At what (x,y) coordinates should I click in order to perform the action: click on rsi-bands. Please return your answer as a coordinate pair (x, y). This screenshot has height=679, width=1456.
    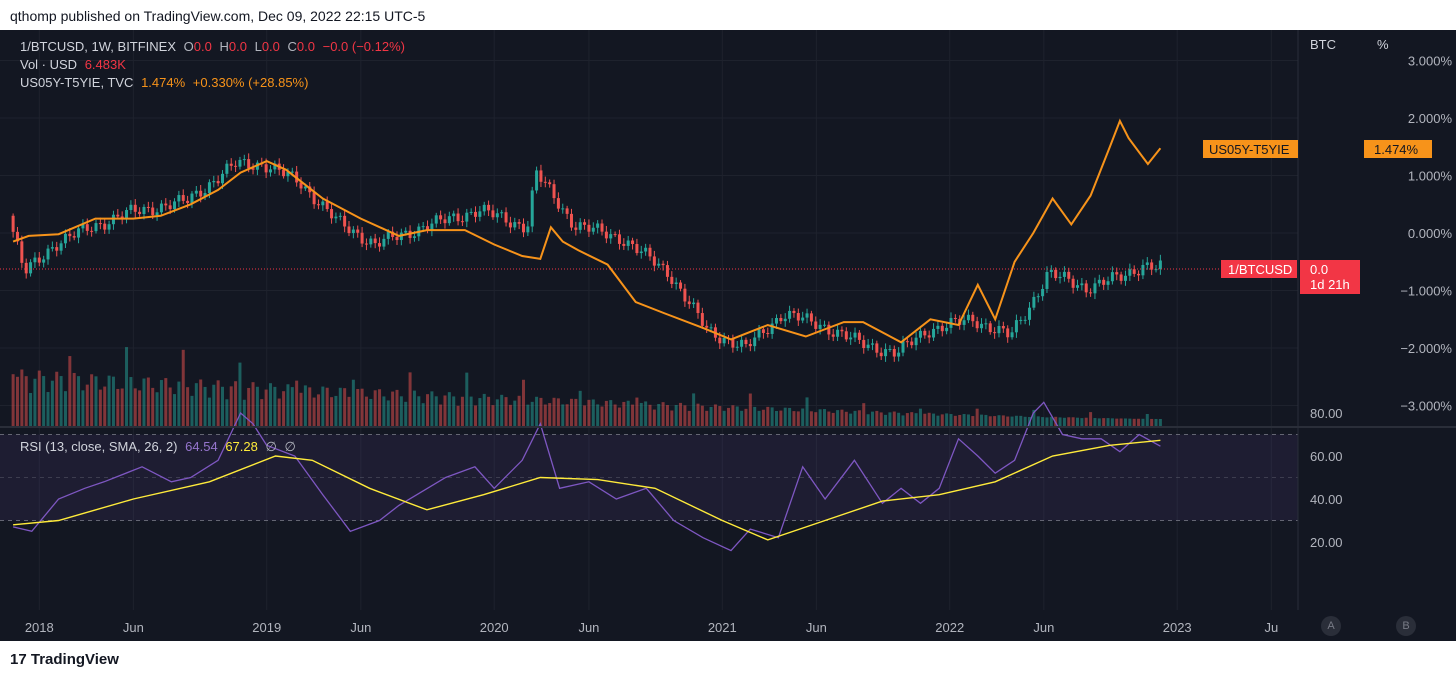
    Looking at the image, I should click on (649, 477).